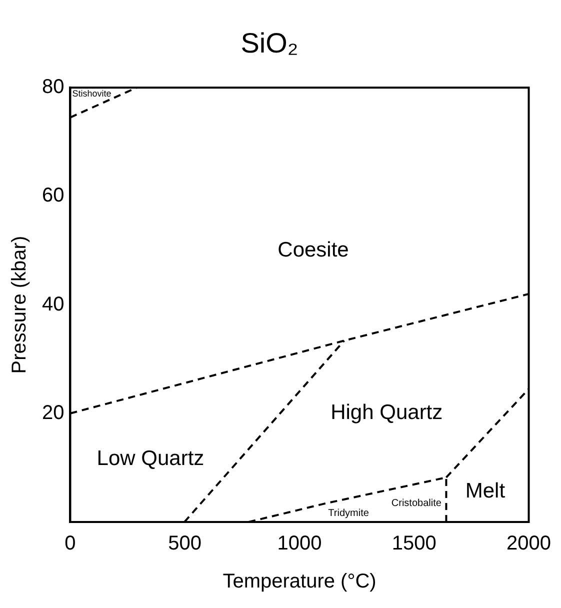 Image resolution: width=561 pixels, height=608 pixels. Describe the element at coordinates (299, 581) in the screenshot. I see `x-axis-title: Temperature (°C)` at that location.